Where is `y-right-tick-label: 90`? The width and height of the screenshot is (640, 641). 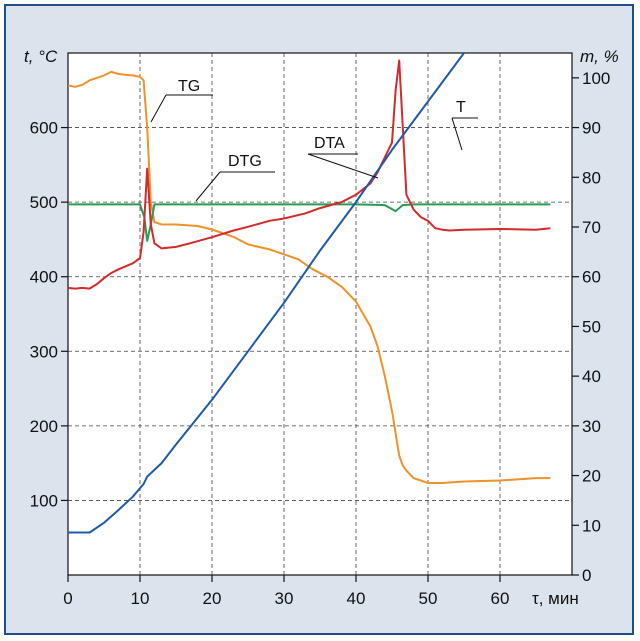
y-right-tick-label: 90 is located at coordinates (591, 128).